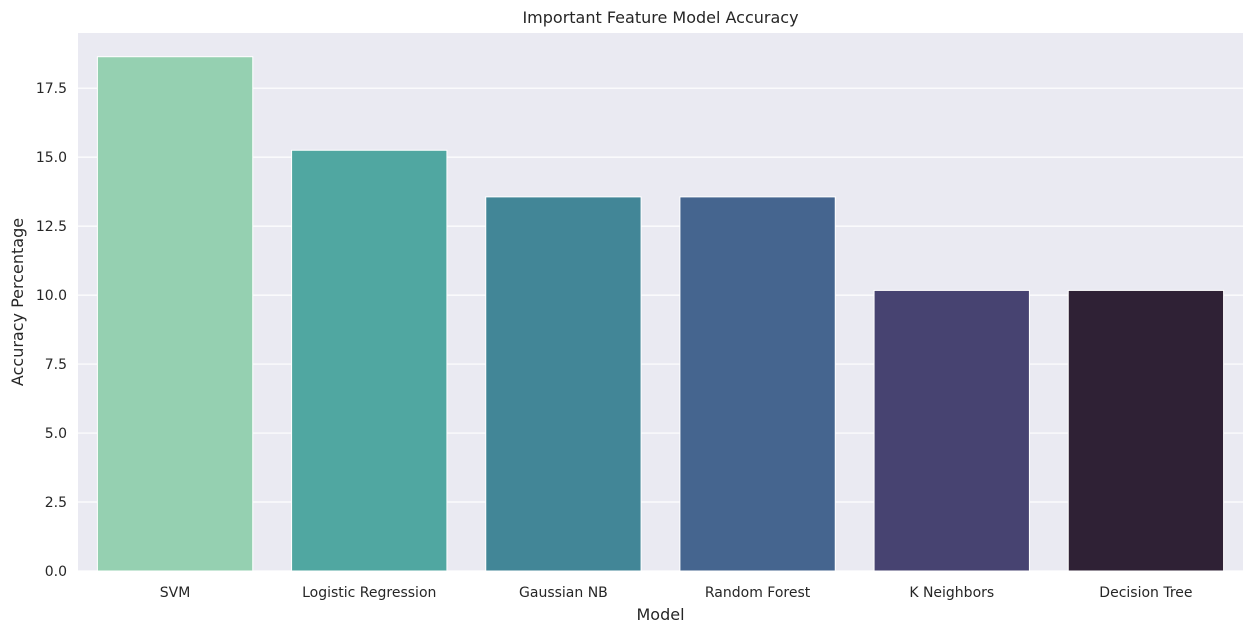 The height and width of the screenshot is (637, 1253). Describe the element at coordinates (758, 593) in the screenshot. I see `x-tick-label: Random Forest` at that location.